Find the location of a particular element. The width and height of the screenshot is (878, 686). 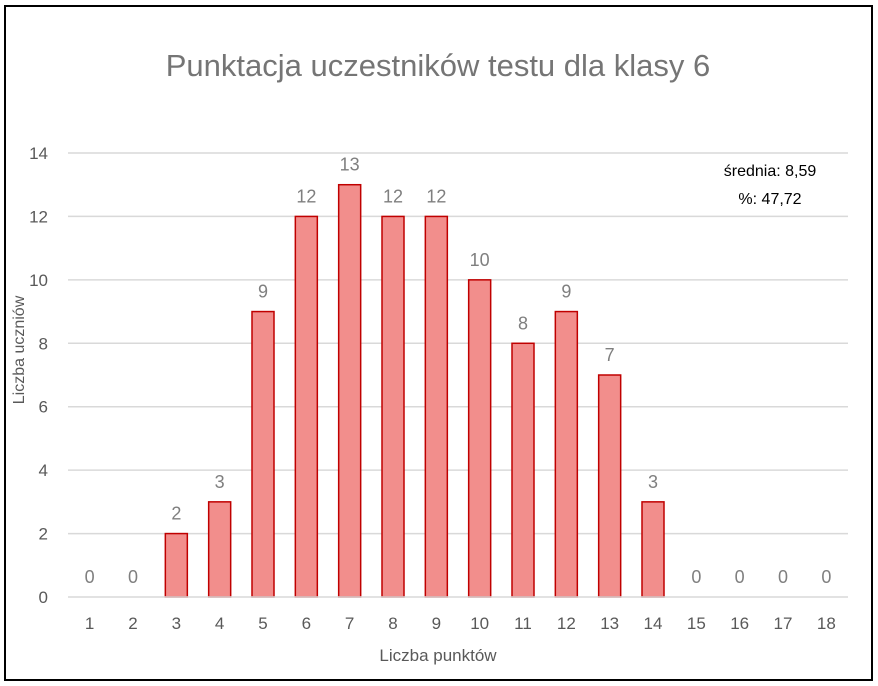

x-tick-label: 17 is located at coordinates (783, 623).